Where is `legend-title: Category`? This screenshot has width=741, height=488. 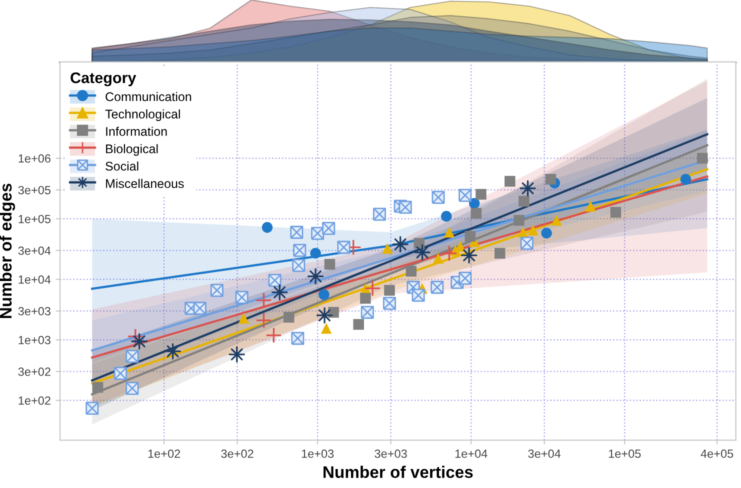
legend-title: Category is located at coordinates (103, 79).